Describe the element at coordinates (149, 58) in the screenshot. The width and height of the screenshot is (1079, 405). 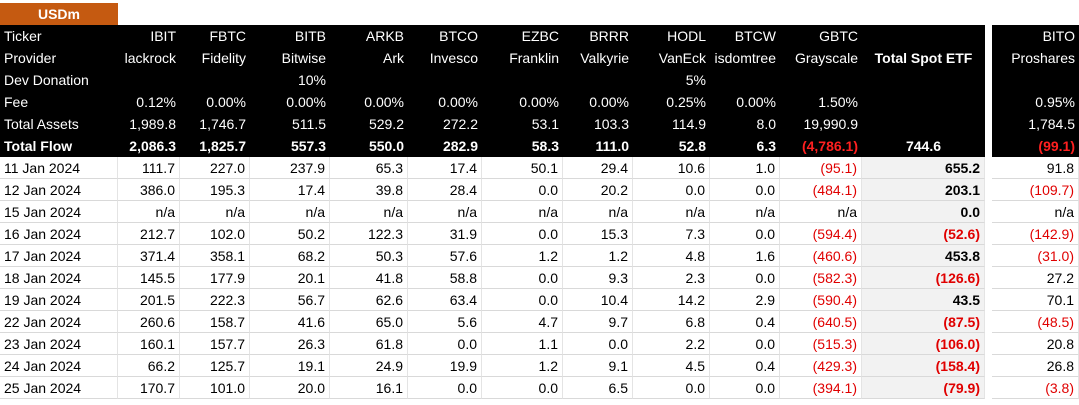
I see `header-cell: lackrock` at that location.